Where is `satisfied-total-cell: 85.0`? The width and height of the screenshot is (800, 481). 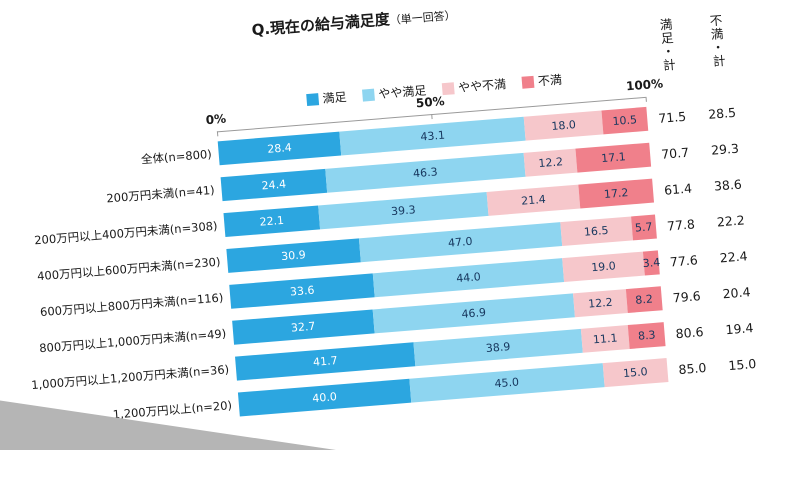 satisfied-total-cell: 85.0 is located at coordinates (692, 368).